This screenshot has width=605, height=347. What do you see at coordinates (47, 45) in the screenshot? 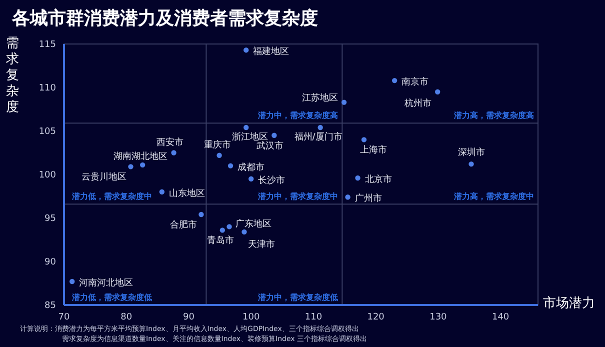
I see `y-tick-label: 115` at bounding box center [47, 45].